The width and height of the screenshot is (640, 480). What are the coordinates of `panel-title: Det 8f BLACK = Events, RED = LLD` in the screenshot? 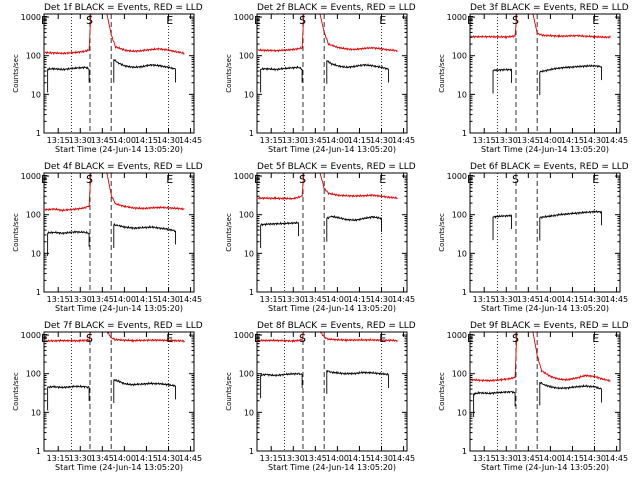 It's located at (336, 326).